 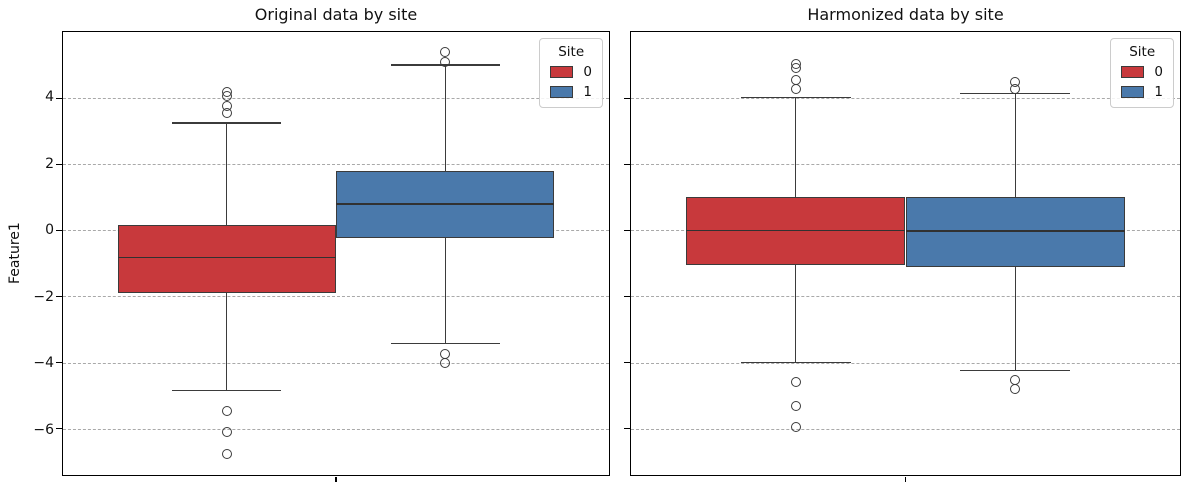 I want to click on y-tick-label: −4, so click(x=43, y=363).